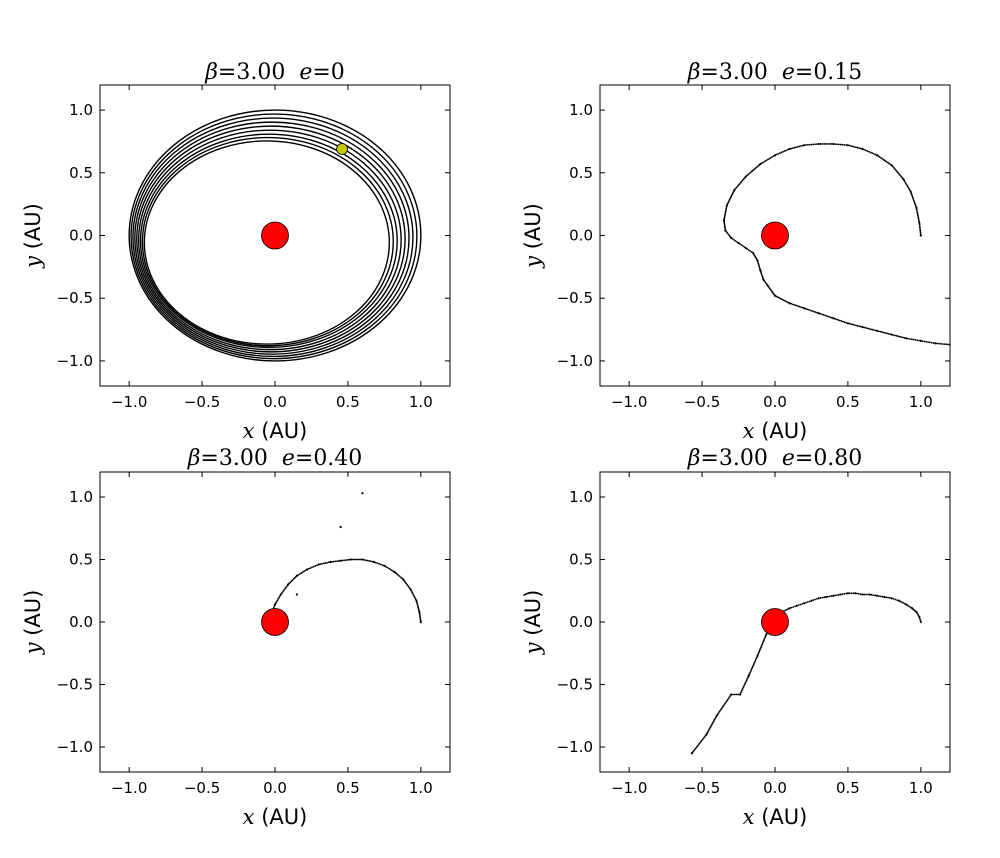 Image resolution: width=1000 pixels, height=858 pixels. I want to click on subplot-2-ytick-label: −1.0, so click(575, 361).